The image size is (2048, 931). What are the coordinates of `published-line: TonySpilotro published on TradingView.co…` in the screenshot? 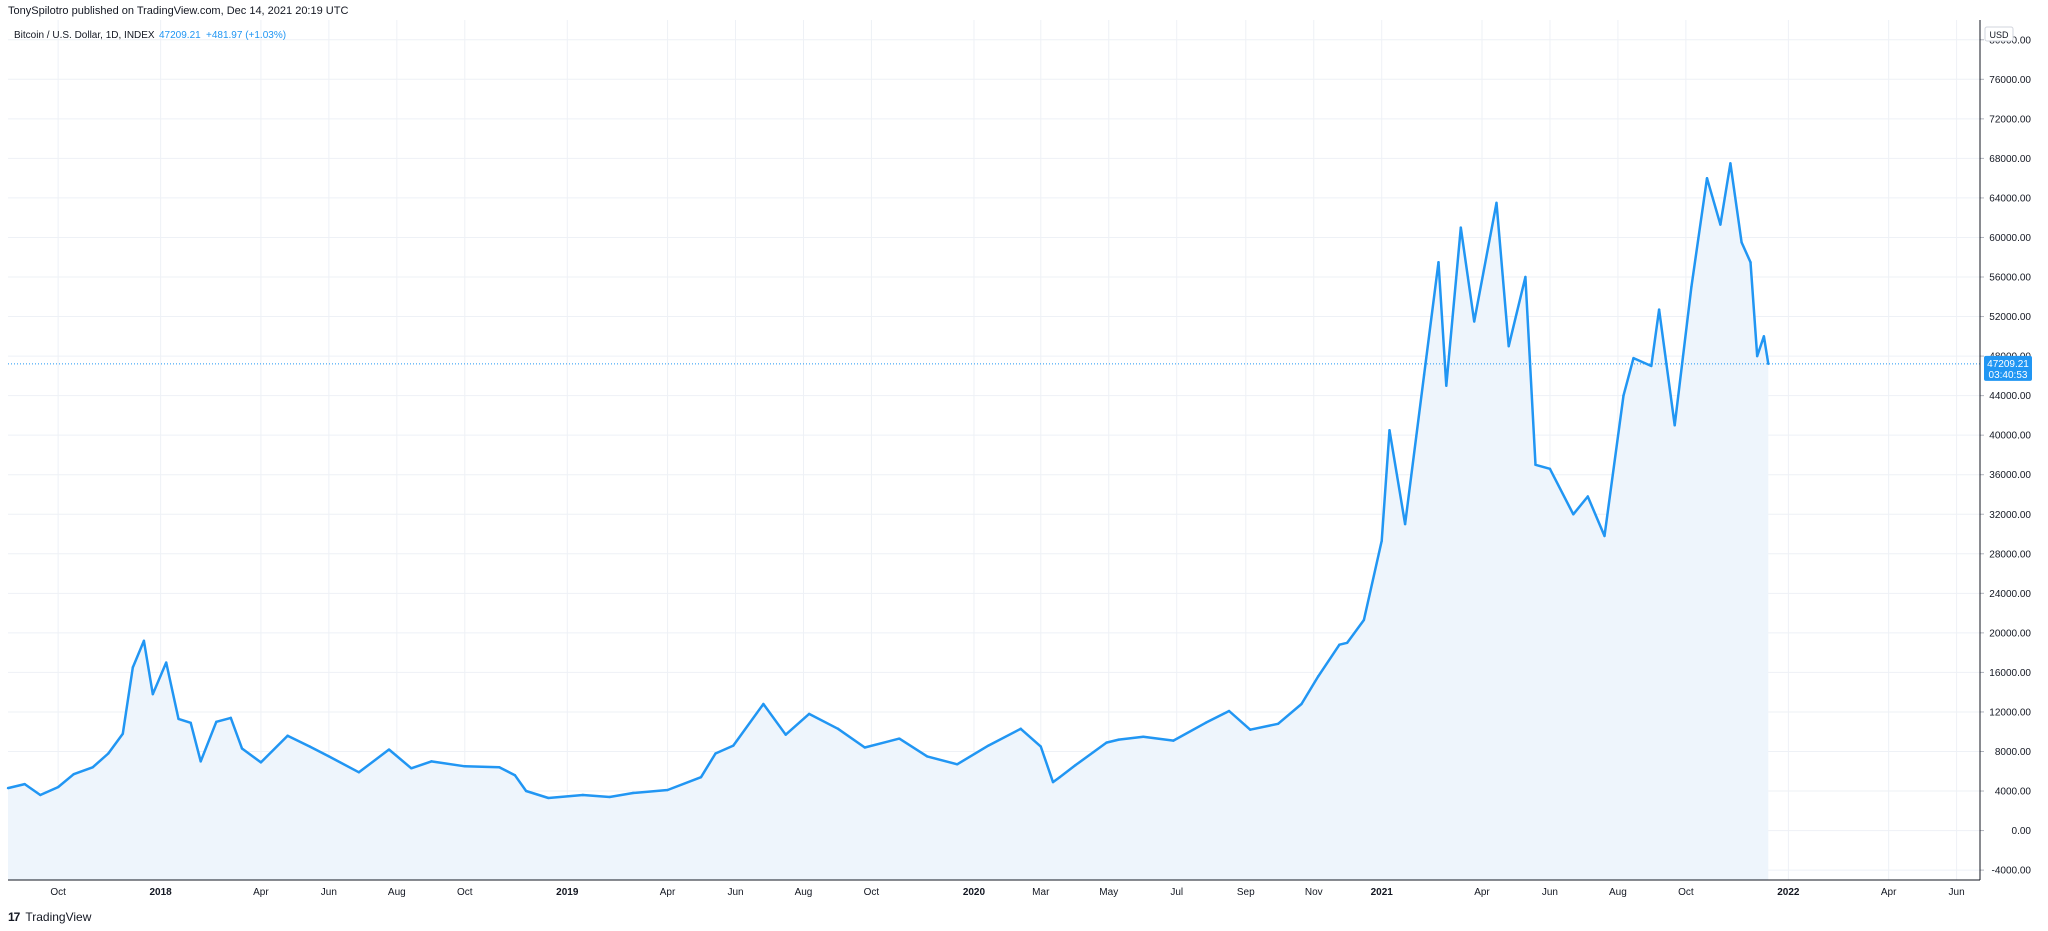 It's located at (178, 11).